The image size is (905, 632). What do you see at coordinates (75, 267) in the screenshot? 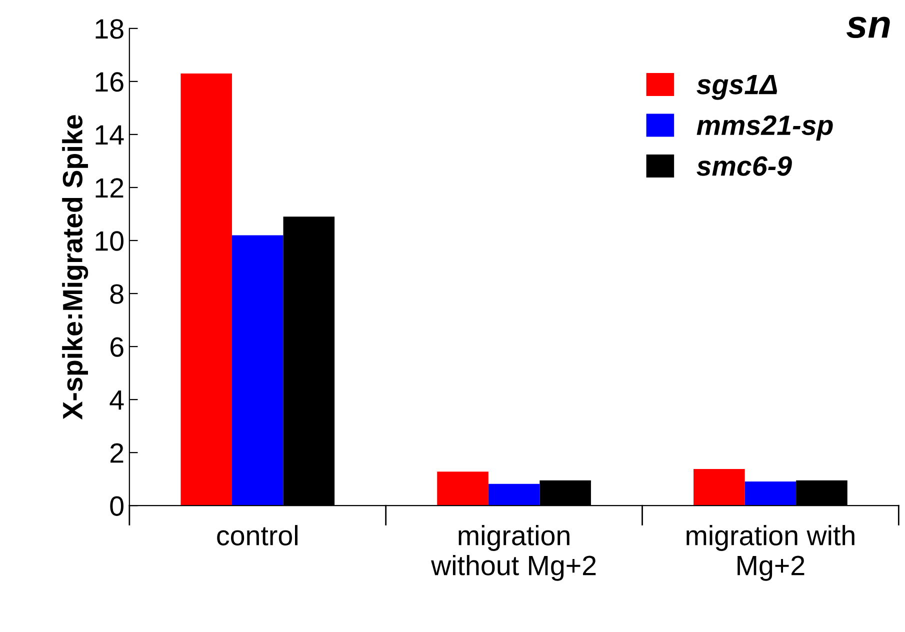
I see `y-axis-title: X-spike:Migrated Spike` at bounding box center [75, 267].